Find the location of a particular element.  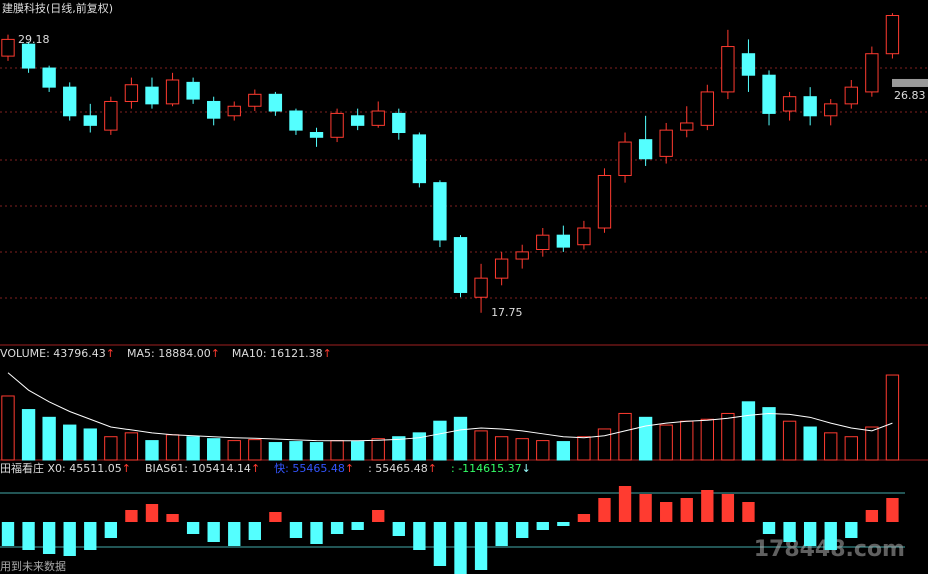

indicator-legend: : -114615.37↓ is located at coordinates (491, 468).